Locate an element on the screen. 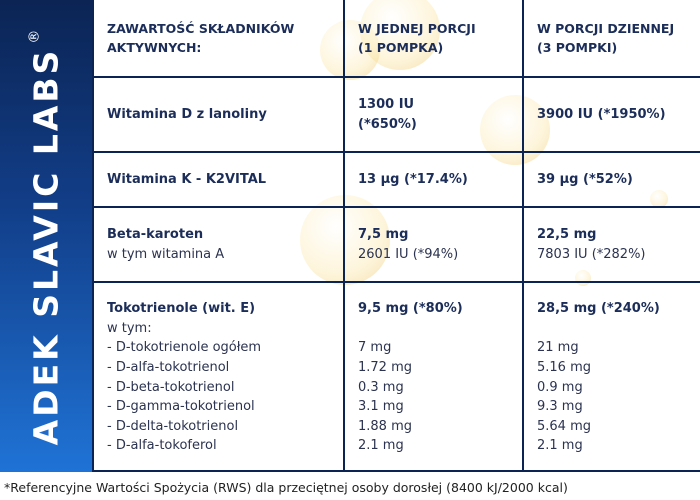 Image resolution: width=700 pixels, height=500 pixels. header-text: (3 POMPKI) is located at coordinates (577, 47).